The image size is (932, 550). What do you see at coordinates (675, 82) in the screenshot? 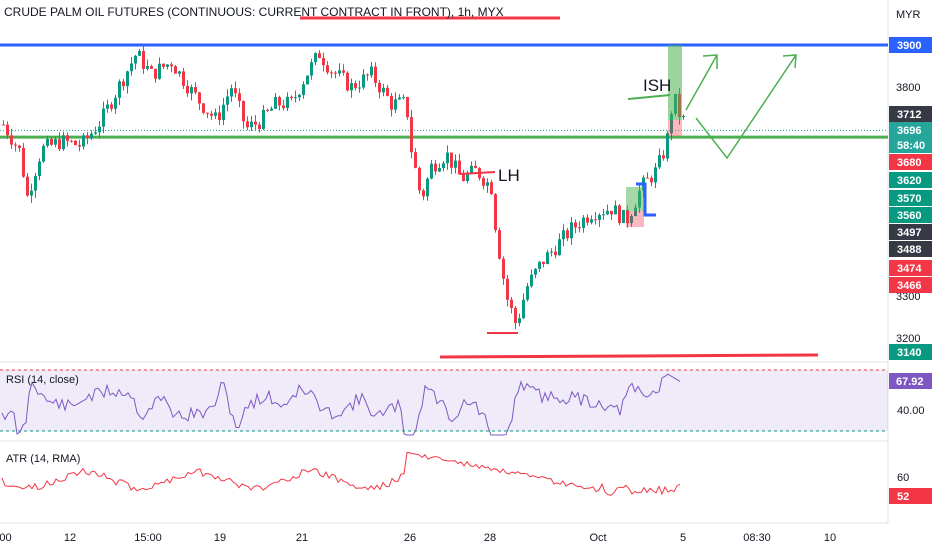
I see `position-profit-zone` at bounding box center [675, 82].